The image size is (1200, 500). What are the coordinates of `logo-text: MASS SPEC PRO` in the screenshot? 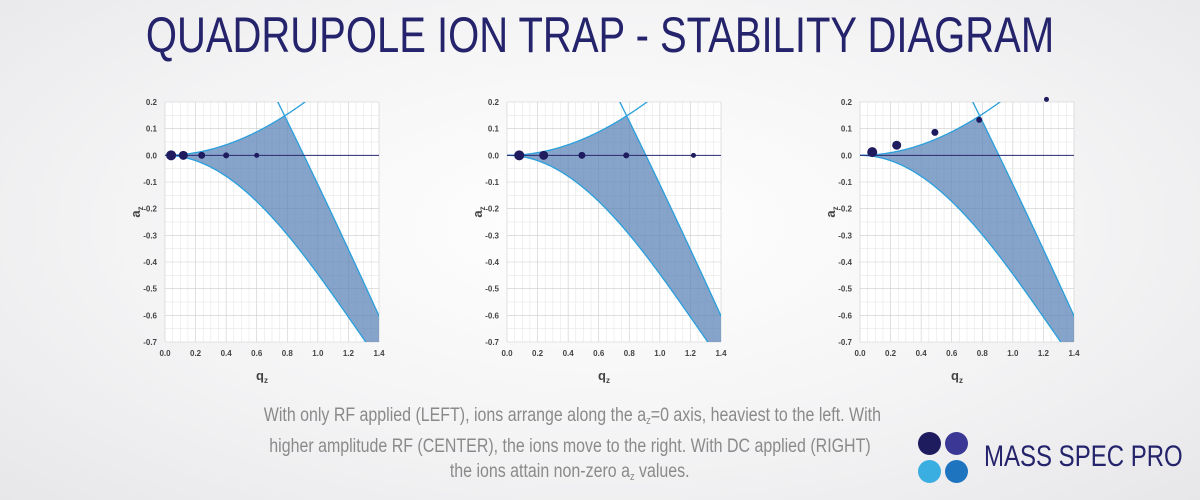 It's located at (1083, 456).